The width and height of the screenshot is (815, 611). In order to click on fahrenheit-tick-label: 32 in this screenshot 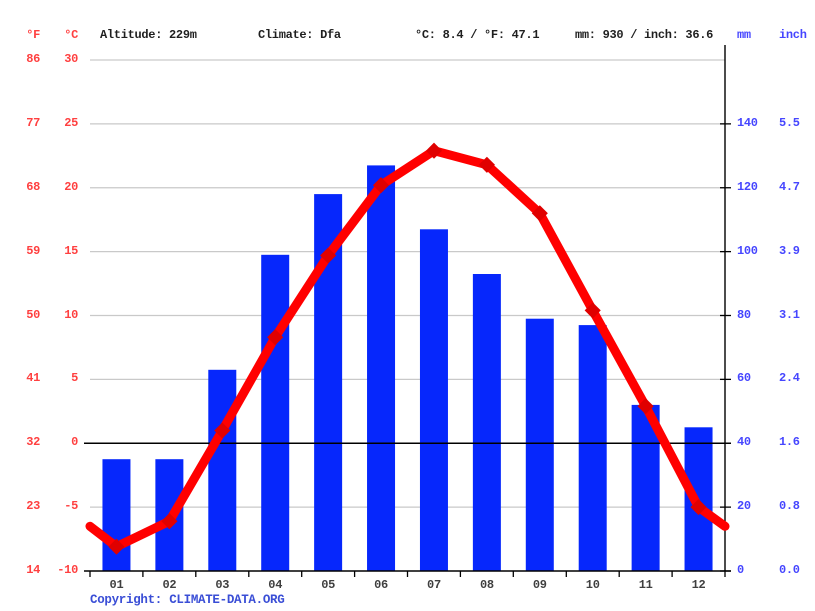, I will do `click(33, 442)`.